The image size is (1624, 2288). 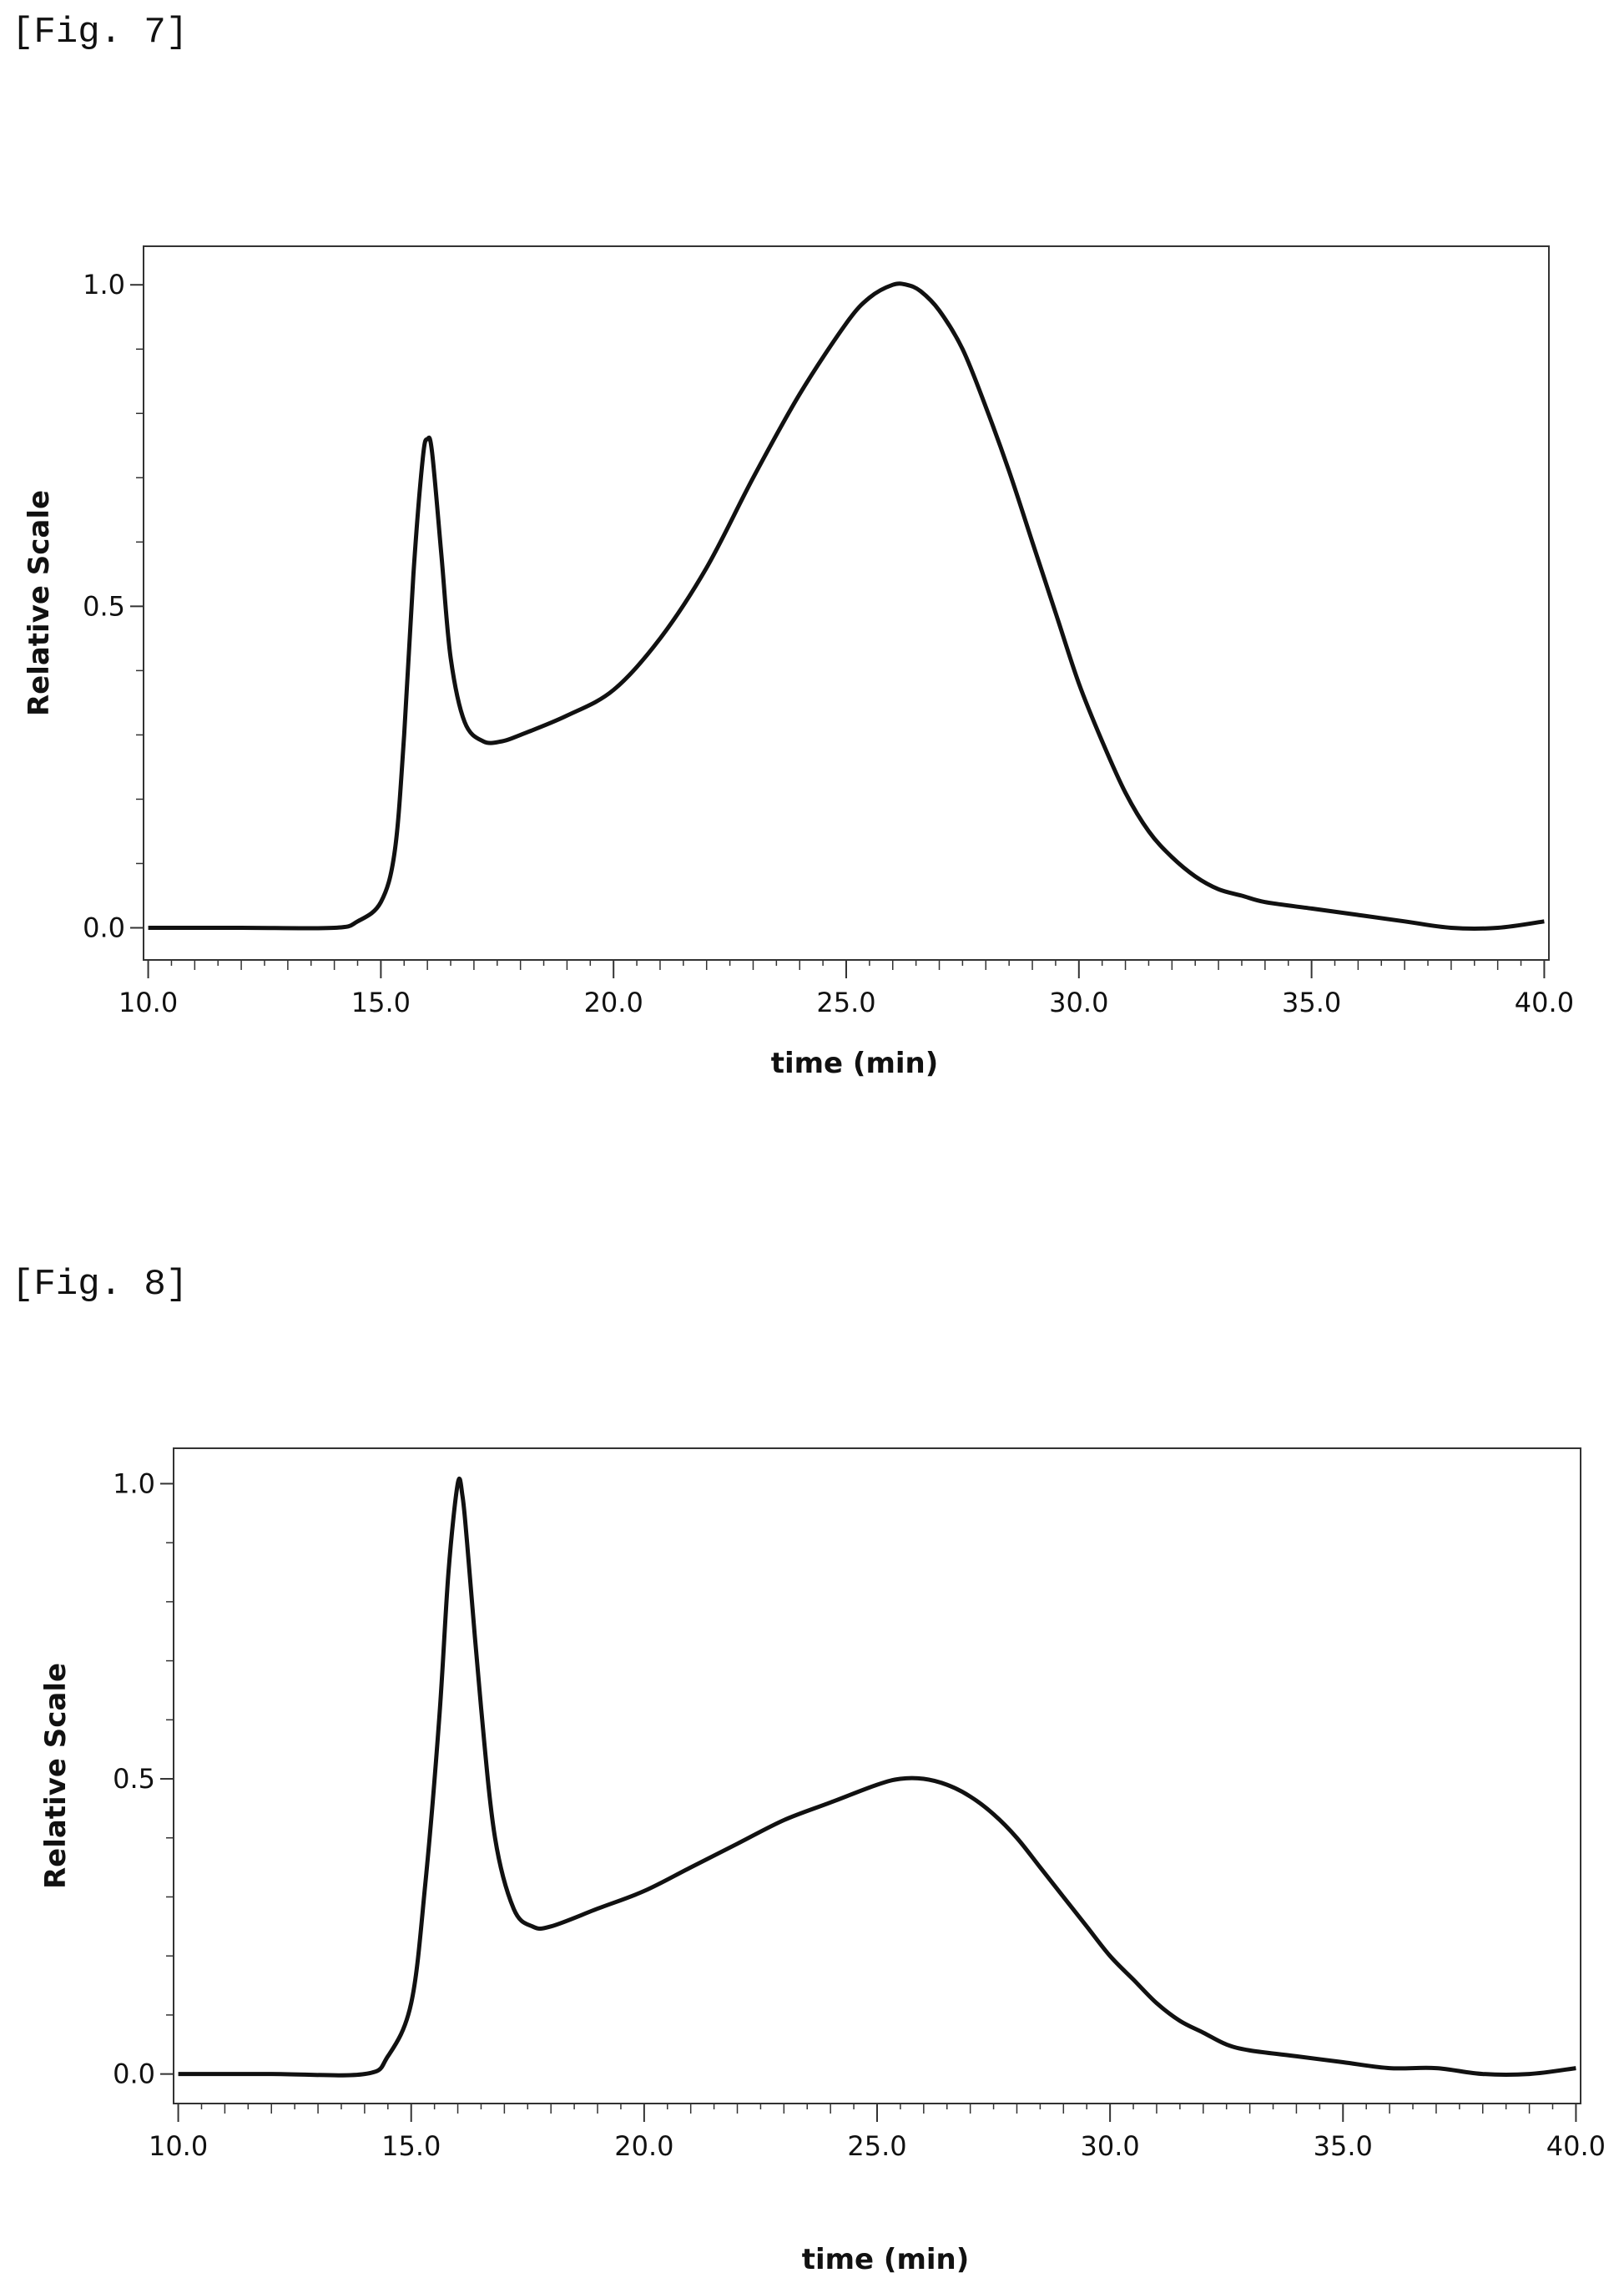 I want to click on figure-label: [Fig. 7], so click(x=100, y=32).